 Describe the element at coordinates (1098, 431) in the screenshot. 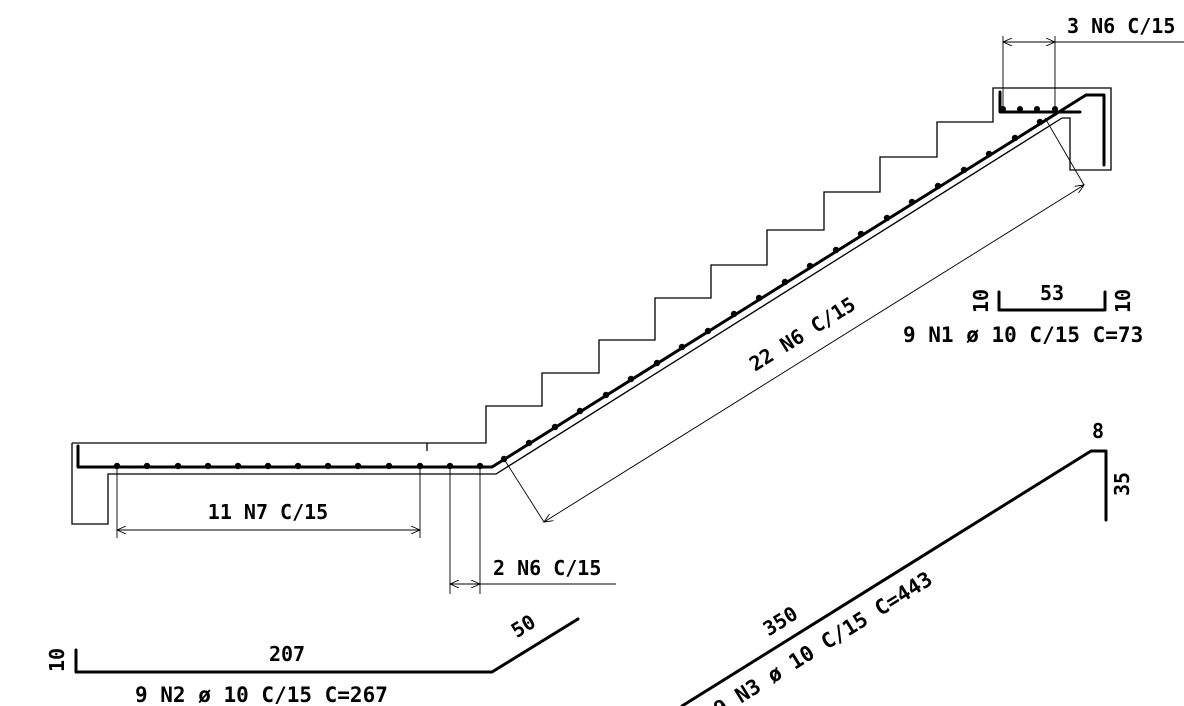

I see `n3-hook-top: 8` at that location.